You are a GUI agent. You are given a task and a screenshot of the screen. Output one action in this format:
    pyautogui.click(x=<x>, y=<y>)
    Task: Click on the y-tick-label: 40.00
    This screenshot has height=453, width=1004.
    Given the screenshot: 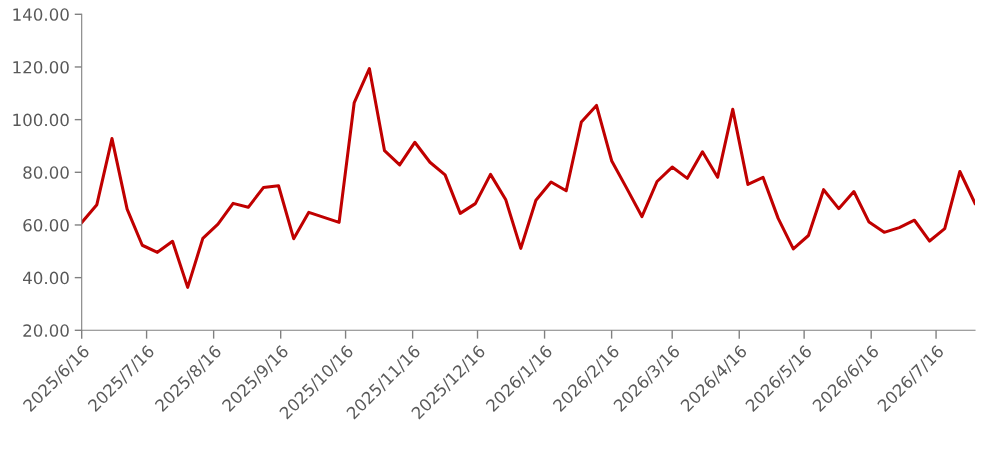 What is the action you would take?
    pyautogui.click(x=46, y=278)
    